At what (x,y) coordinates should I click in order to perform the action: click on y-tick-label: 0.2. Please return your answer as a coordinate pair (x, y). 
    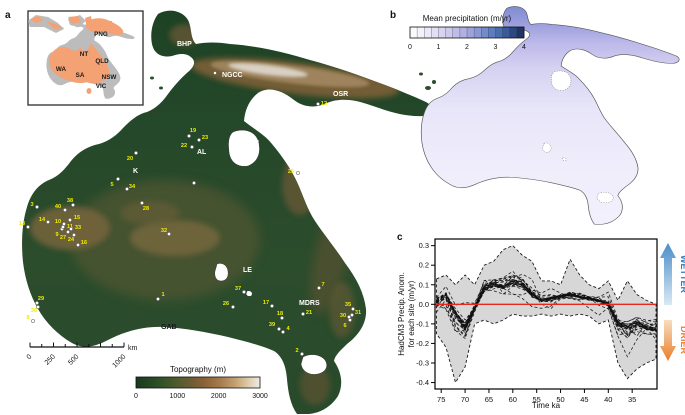
    Looking at the image, I should click on (424, 265).